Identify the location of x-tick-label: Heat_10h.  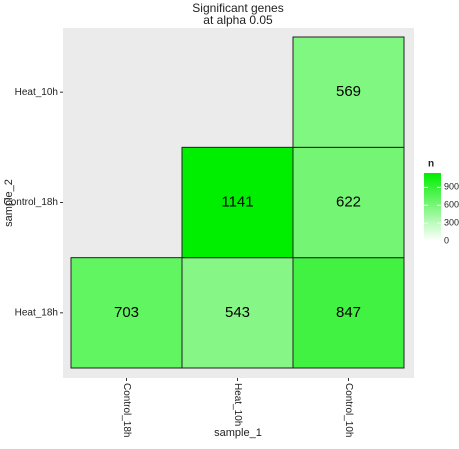
(237, 404).